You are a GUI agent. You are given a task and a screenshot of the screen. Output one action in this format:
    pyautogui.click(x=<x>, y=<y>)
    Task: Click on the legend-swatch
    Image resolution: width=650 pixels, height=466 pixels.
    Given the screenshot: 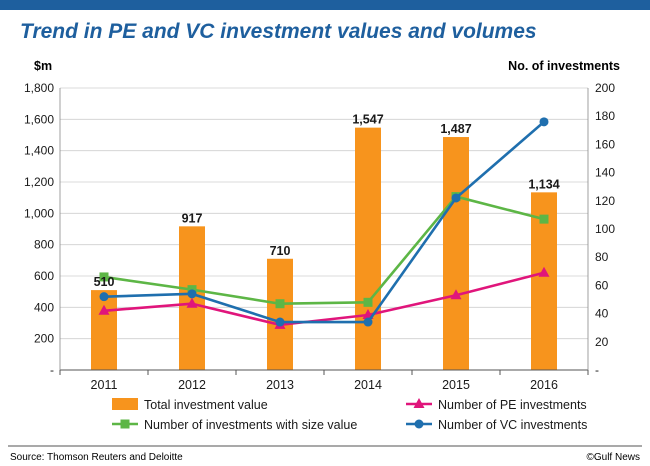 What is the action you would take?
    pyautogui.click(x=125, y=404)
    